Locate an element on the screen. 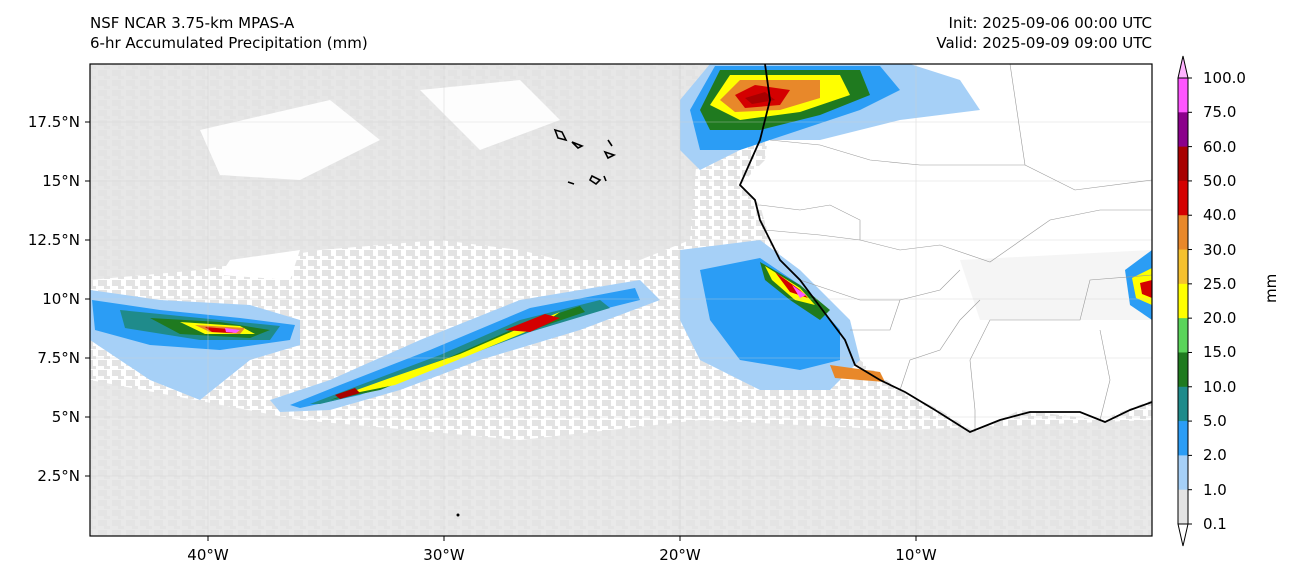 This screenshot has height=580, width=1298. colorbar-level-label: 50.0 is located at coordinates (1220, 180).